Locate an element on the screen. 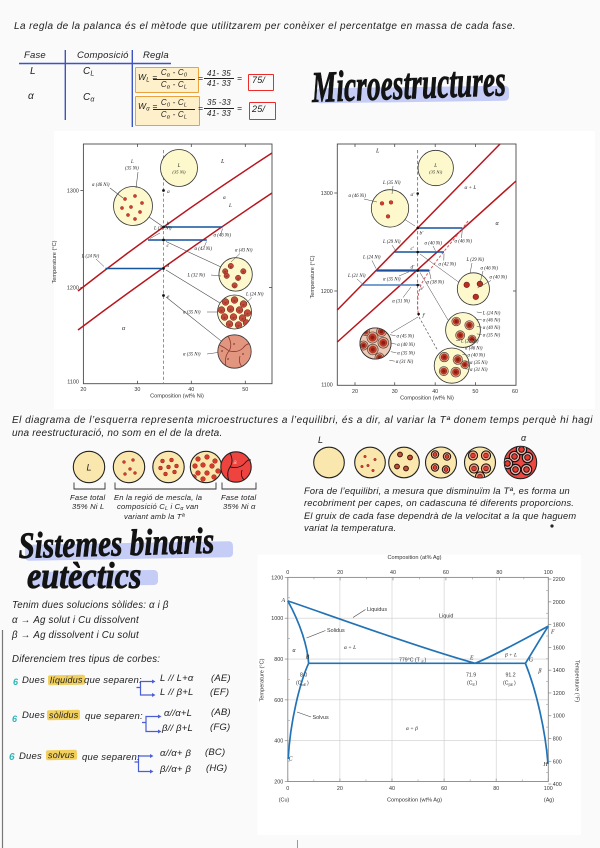  svg-text: c′ is located at coordinates (413, 249).